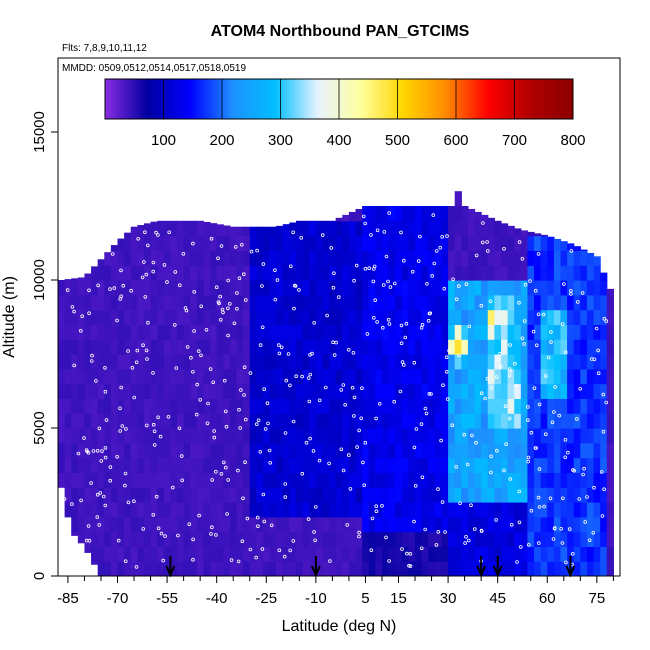  Describe the element at coordinates (455, 140) in the screenshot. I see `colorbar-tick-label: 600` at that location.